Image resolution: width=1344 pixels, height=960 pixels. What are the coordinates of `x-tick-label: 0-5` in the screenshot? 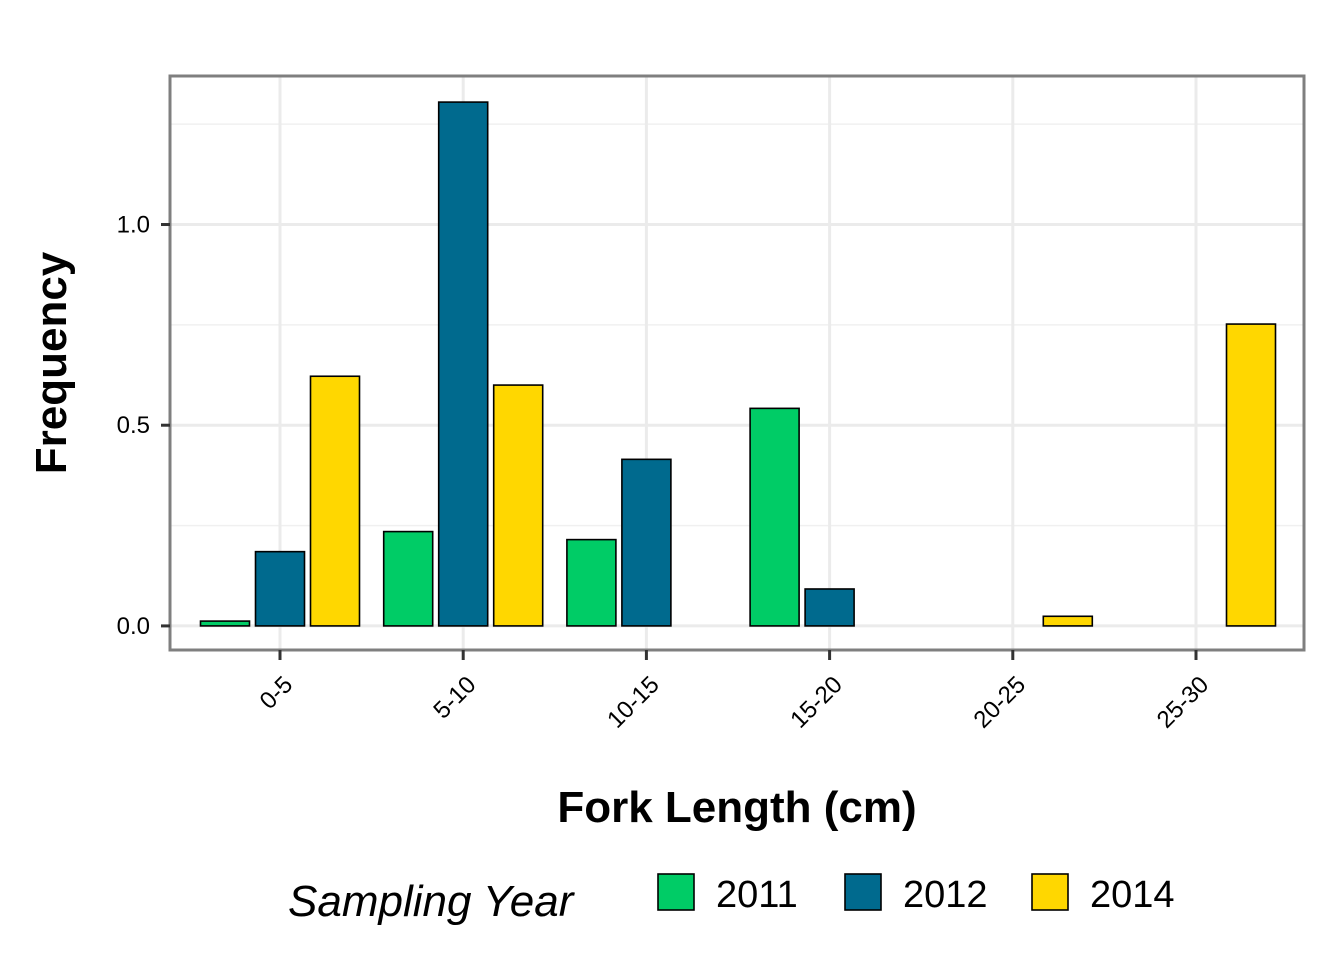 It's located at (277, 693).